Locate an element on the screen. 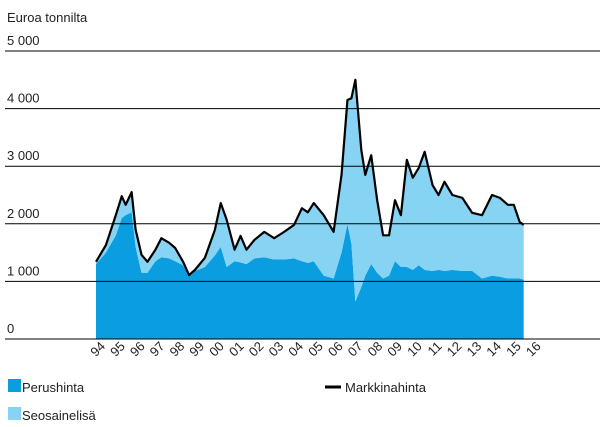  x-tick-label: 05 is located at coordinates (315, 349).